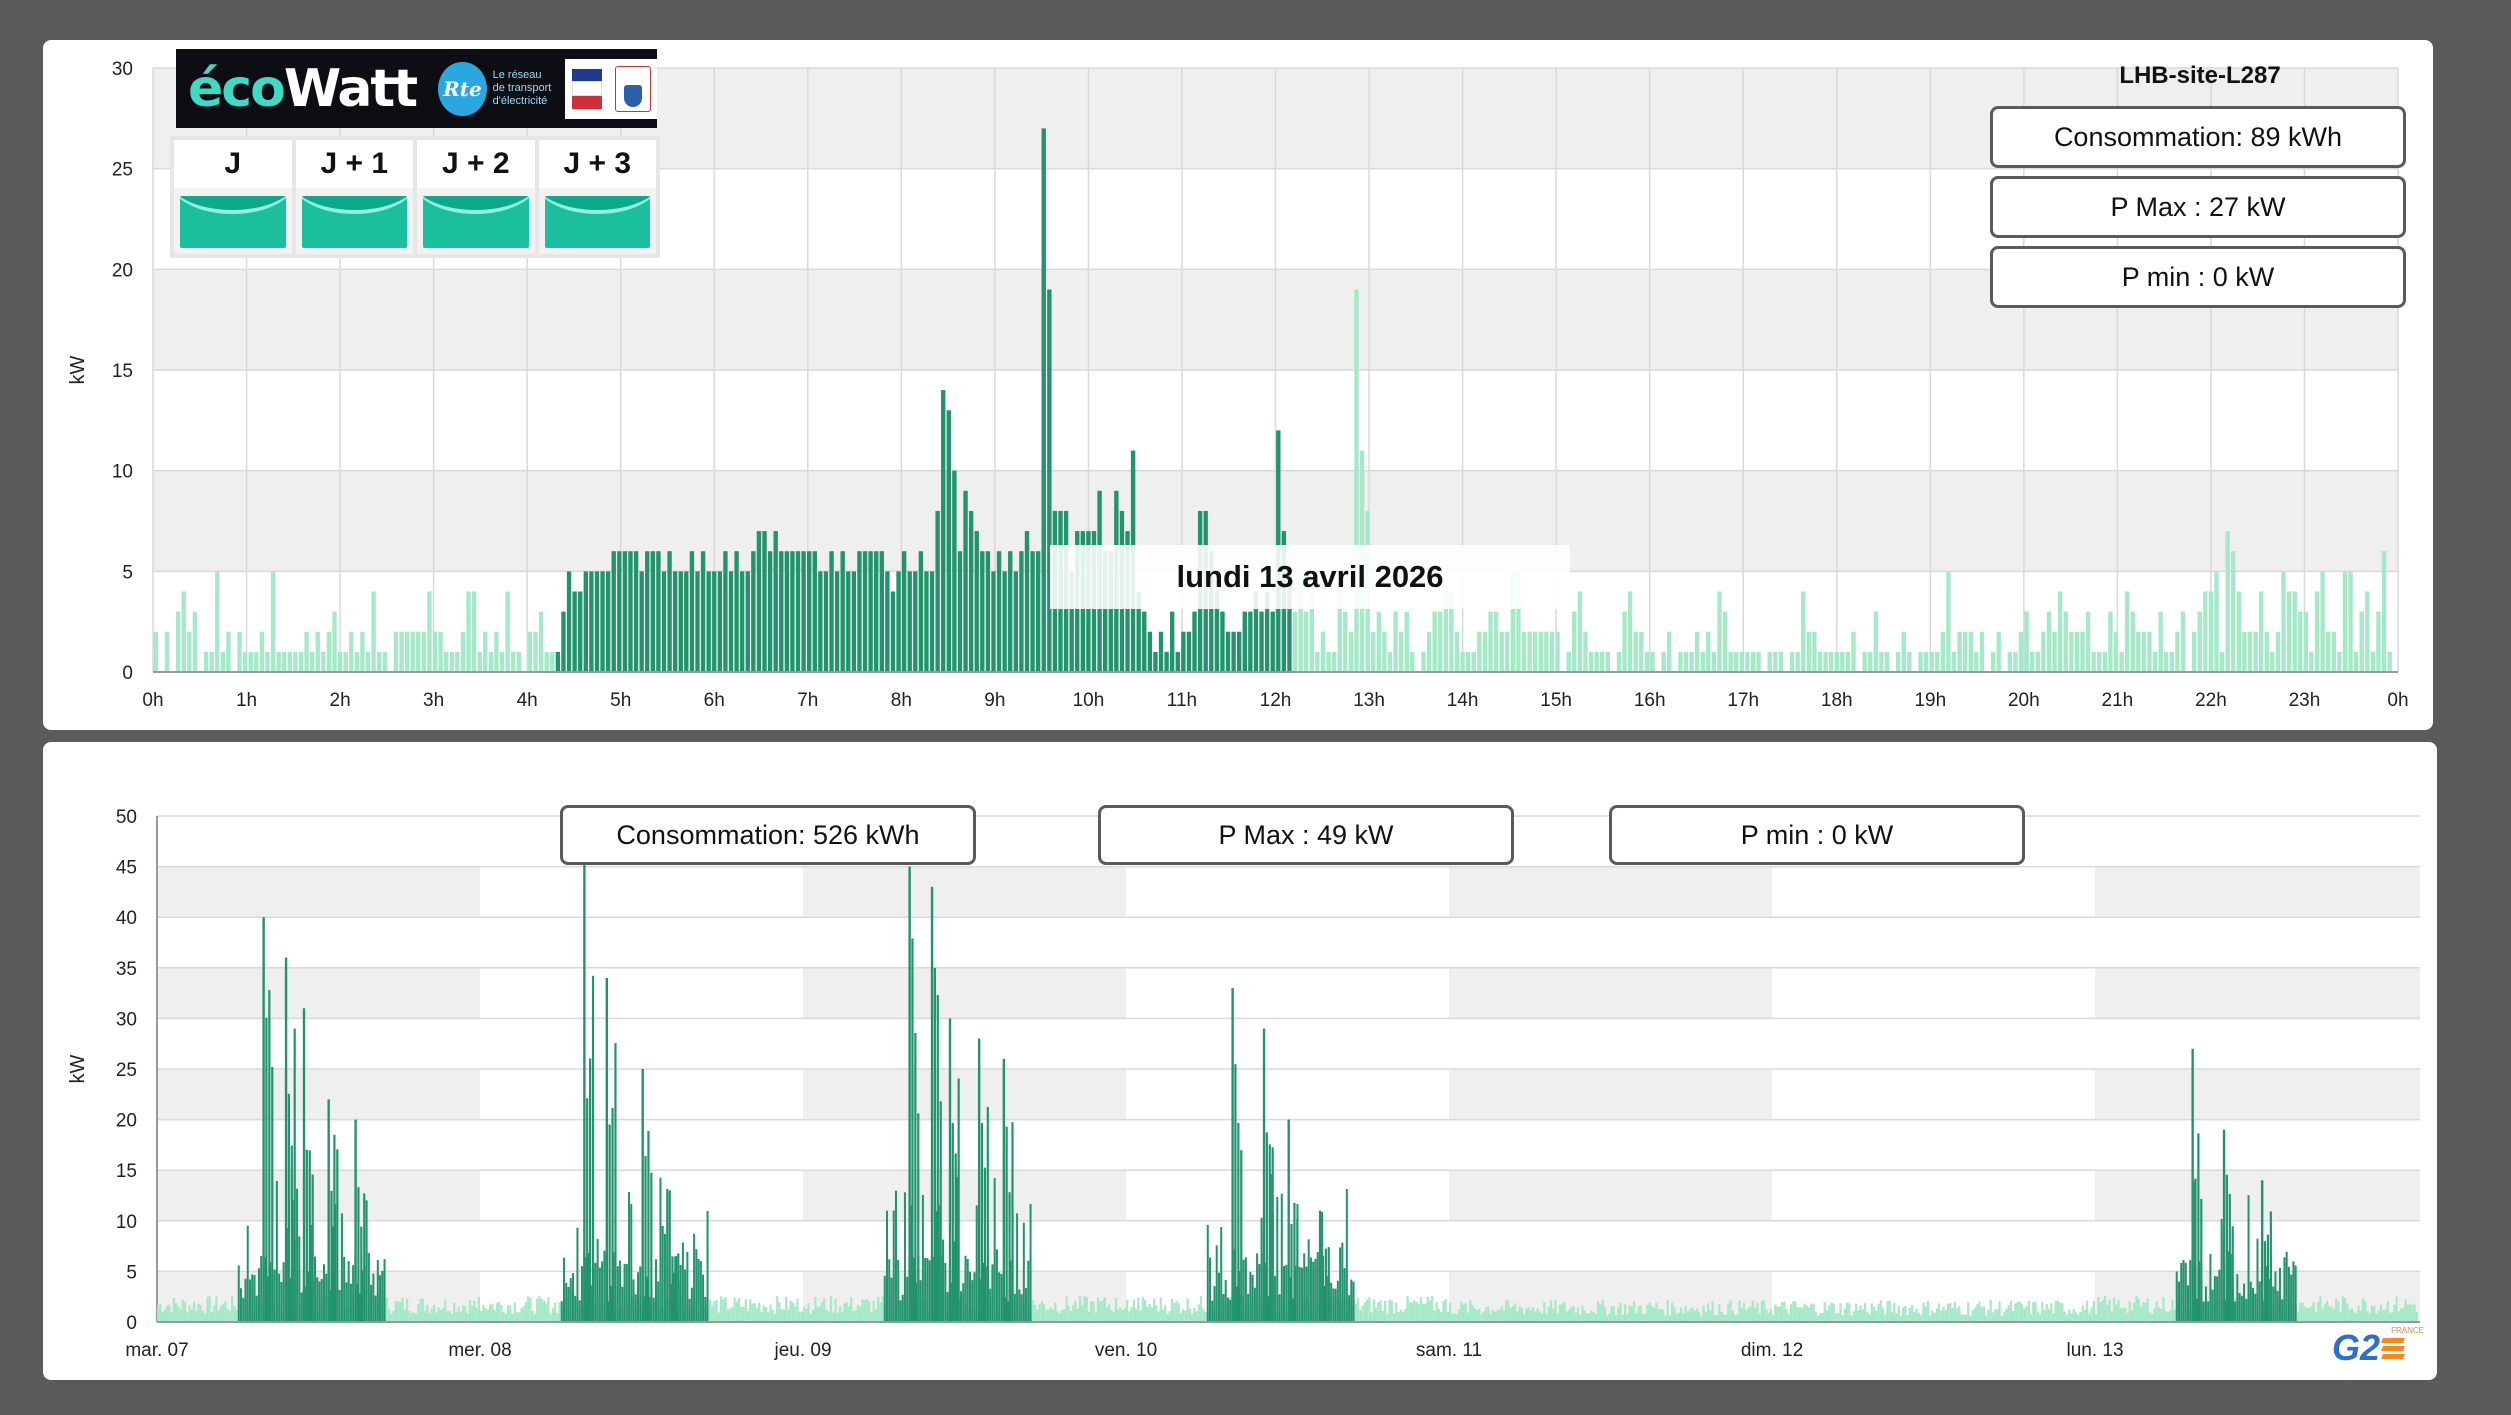 This screenshot has width=2511, height=1415. Describe the element at coordinates (233, 197) in the screenshot. I see `forecast-day-j: J` at that location.